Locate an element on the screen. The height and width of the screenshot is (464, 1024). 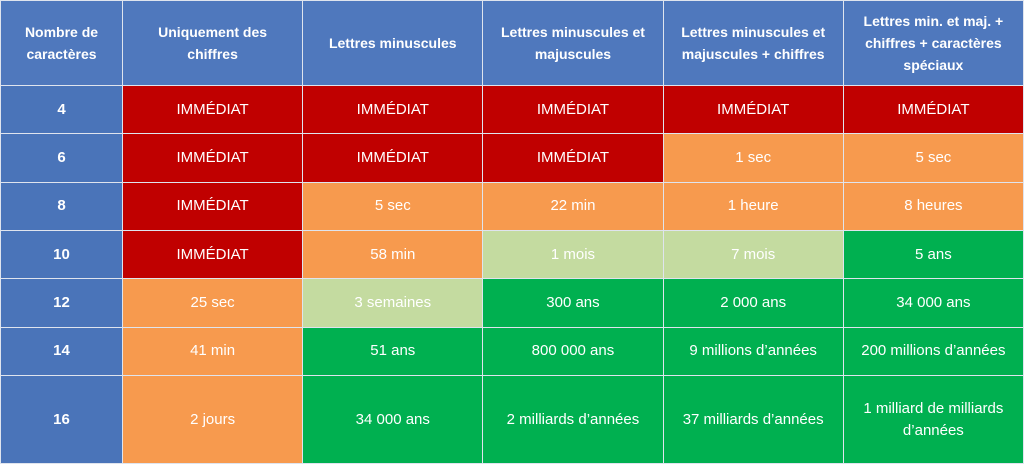
column-header: Lettres minuscules is located at coordinates (393, 43).